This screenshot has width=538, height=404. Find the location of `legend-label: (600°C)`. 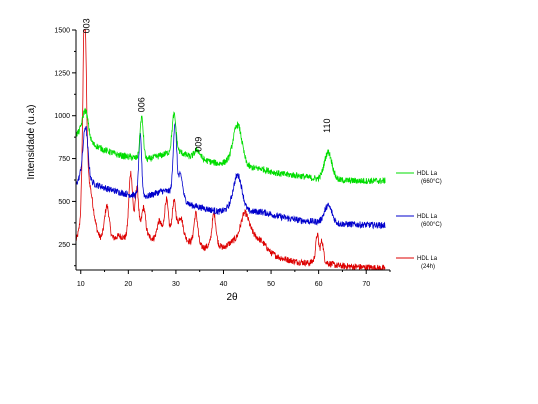

legend-label: (600°C) is located at coordinates (431, 225).